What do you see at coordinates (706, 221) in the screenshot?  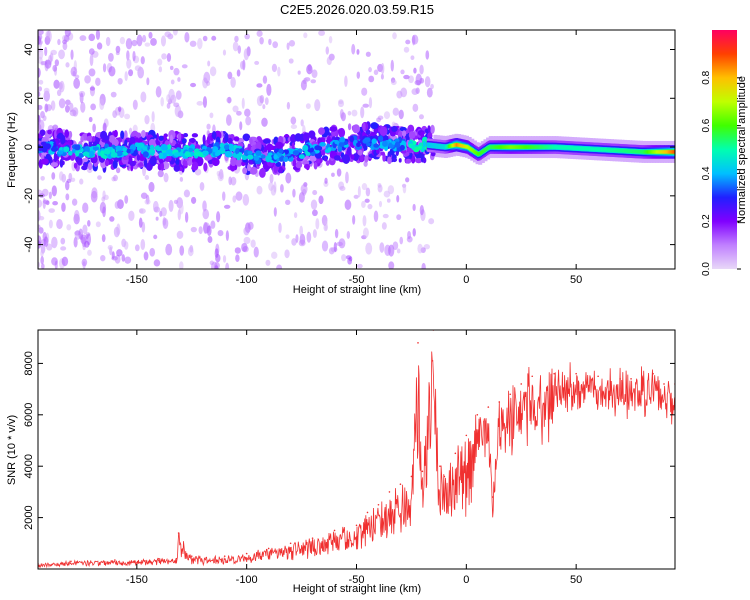 I see `colorbar-tick-label: 0.2` at bounding box center [706, 221].